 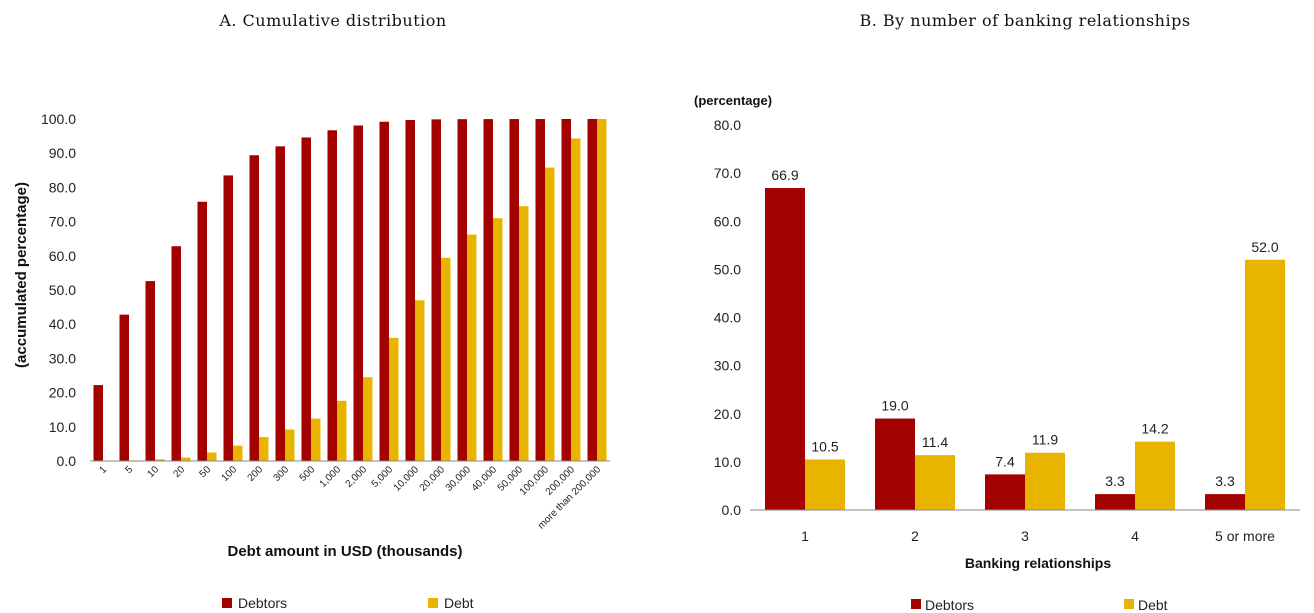 What do you see at coordinates (331, 477) in the screenshot?
I see `panel-a-xtick: 1,000` at bounding box center [331, 477].